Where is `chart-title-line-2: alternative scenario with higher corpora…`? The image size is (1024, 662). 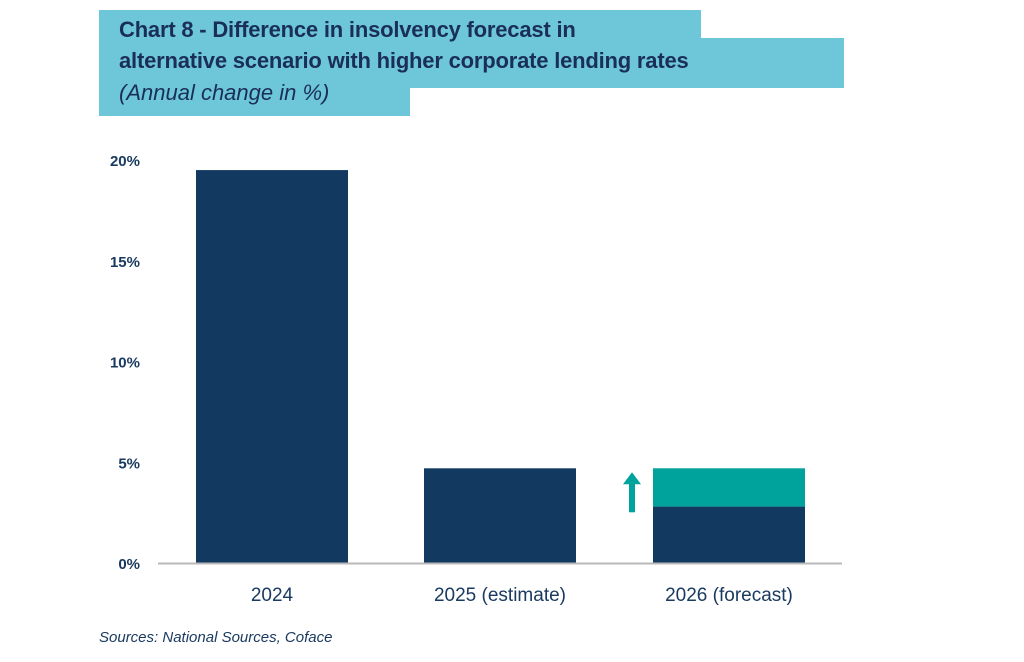
chart-title-line-2: alternative scenario with higher corpora… is located at coordinates (404, 60).